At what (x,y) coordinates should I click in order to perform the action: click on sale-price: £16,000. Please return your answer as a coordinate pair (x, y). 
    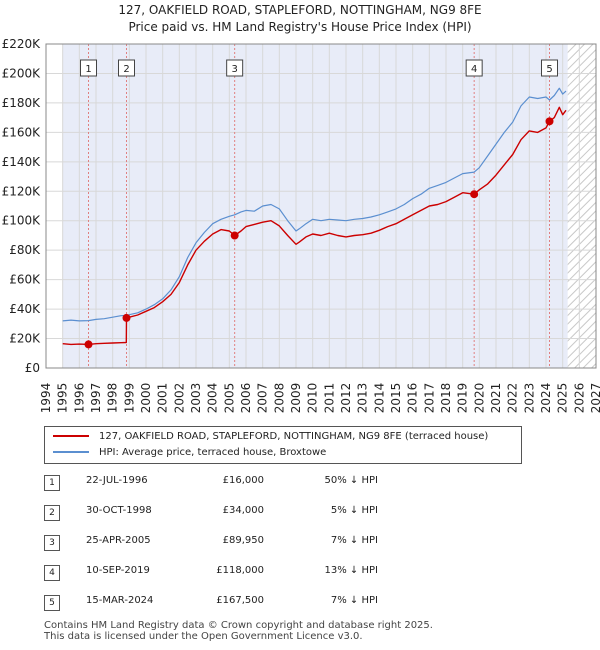
    Looking at the image, I should click on (243, 480).